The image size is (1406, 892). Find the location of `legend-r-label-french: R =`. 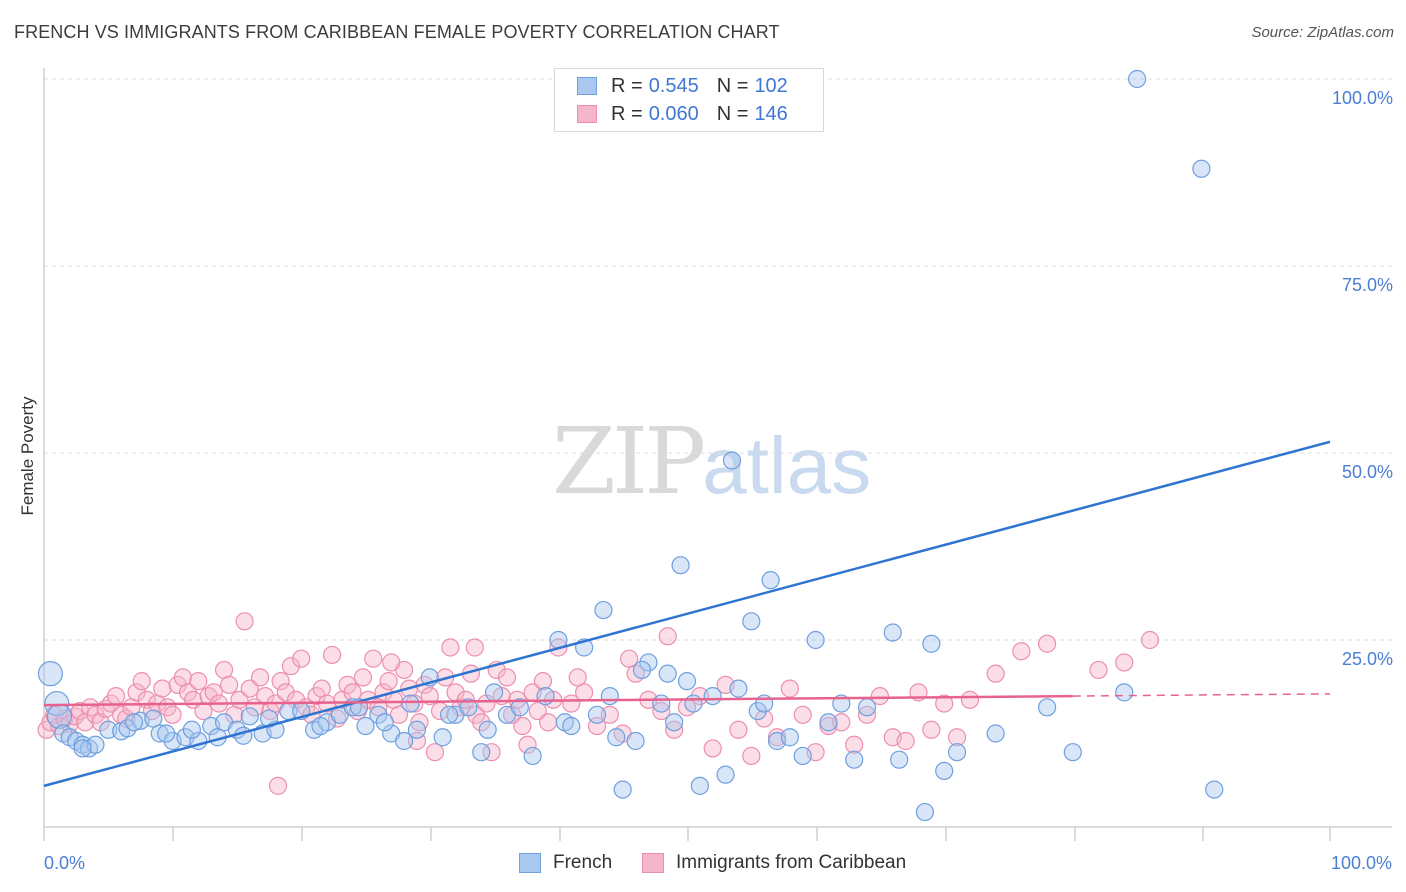

legend-r-label-french: R = is located at coordinates (627, 85).